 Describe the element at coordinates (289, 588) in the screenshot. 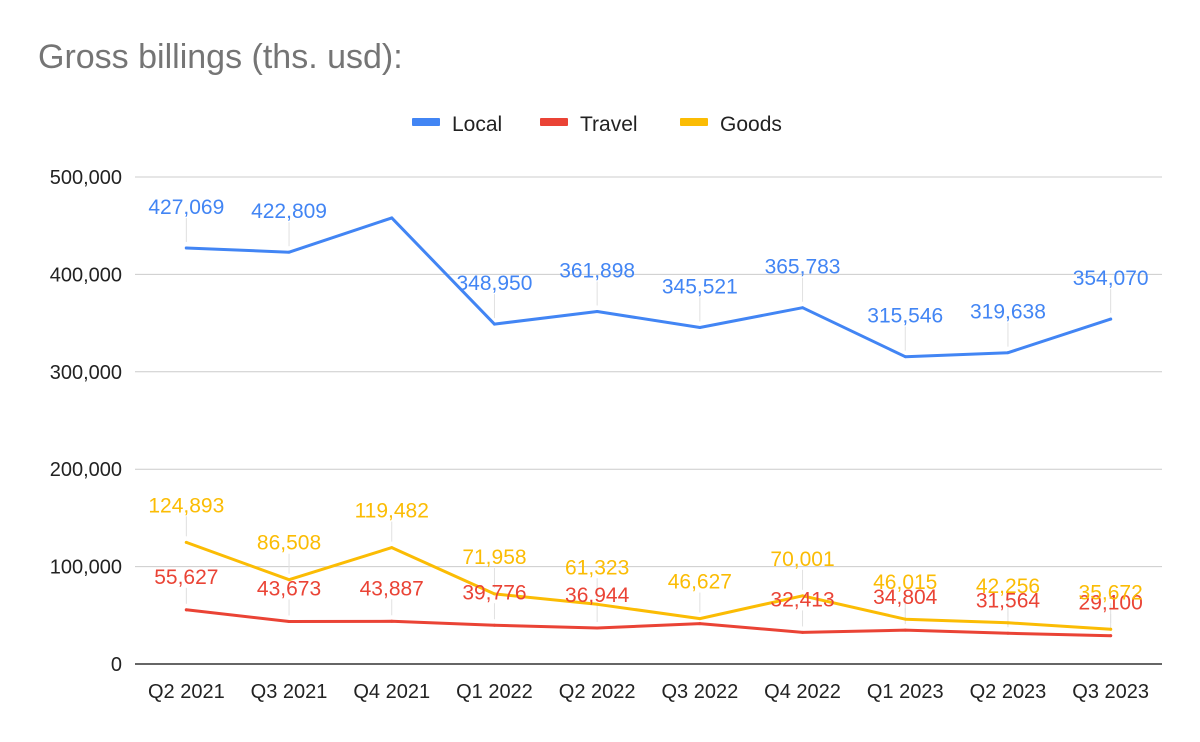

I see `data-label-travel: 43,673` at that location.